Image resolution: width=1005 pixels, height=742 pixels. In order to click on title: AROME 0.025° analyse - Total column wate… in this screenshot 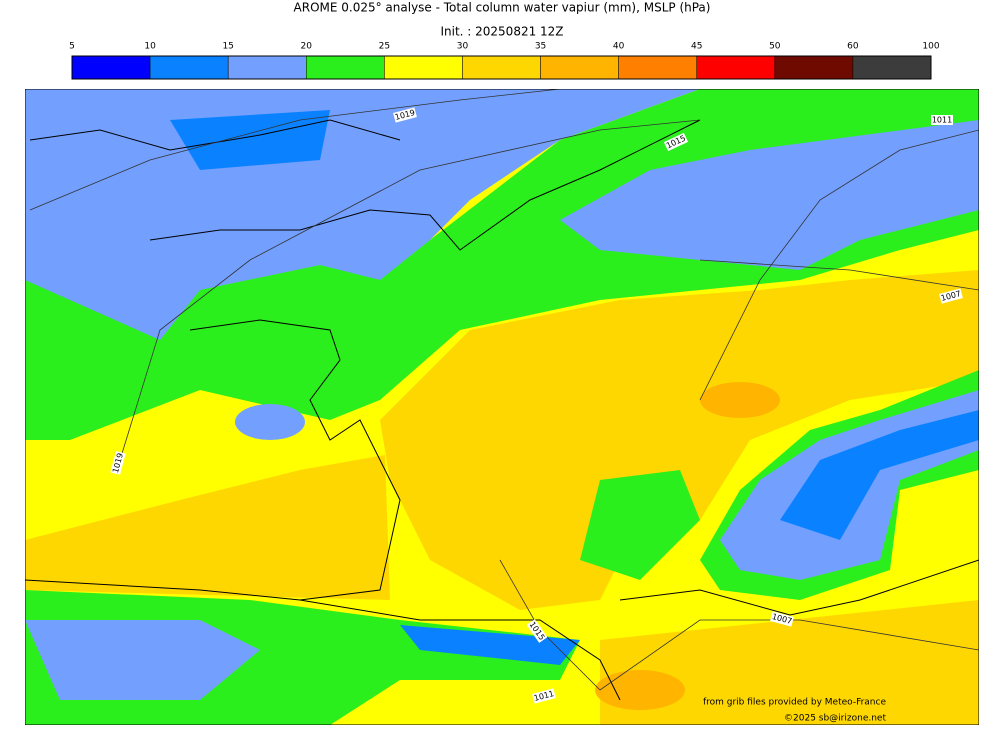, I will do `click(502, 8)`.